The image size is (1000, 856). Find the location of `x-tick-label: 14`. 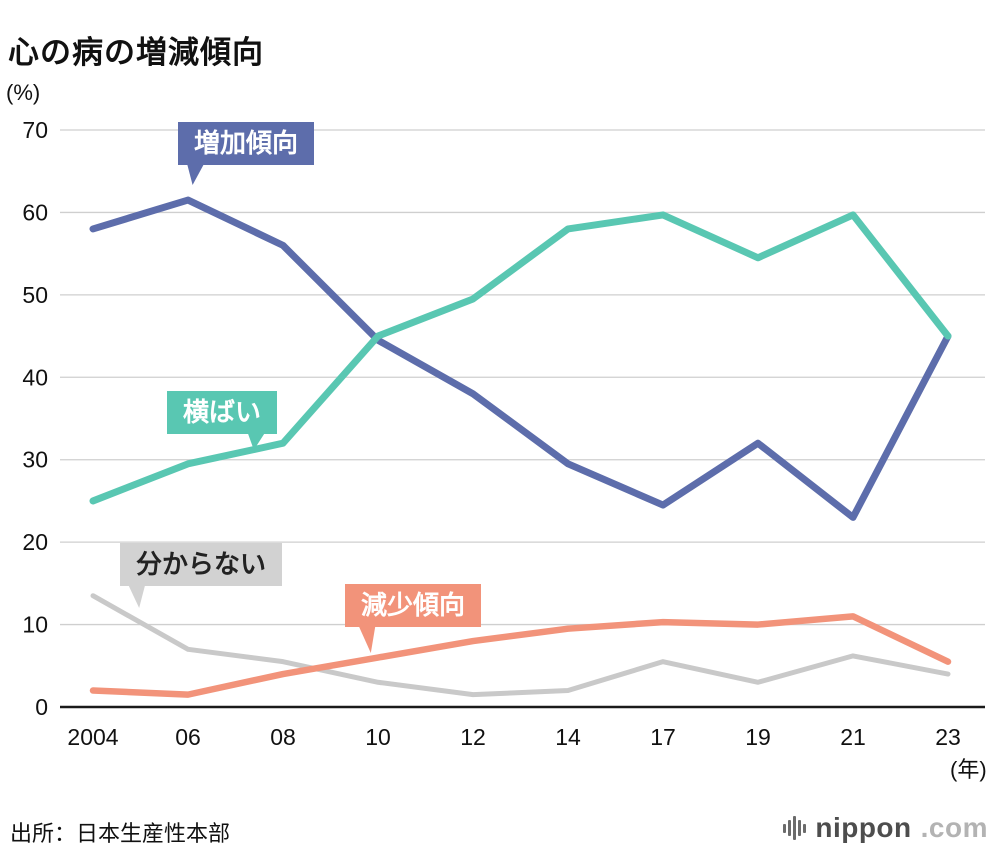

x-tick-label: 14 is located at coordinates (568, 737).